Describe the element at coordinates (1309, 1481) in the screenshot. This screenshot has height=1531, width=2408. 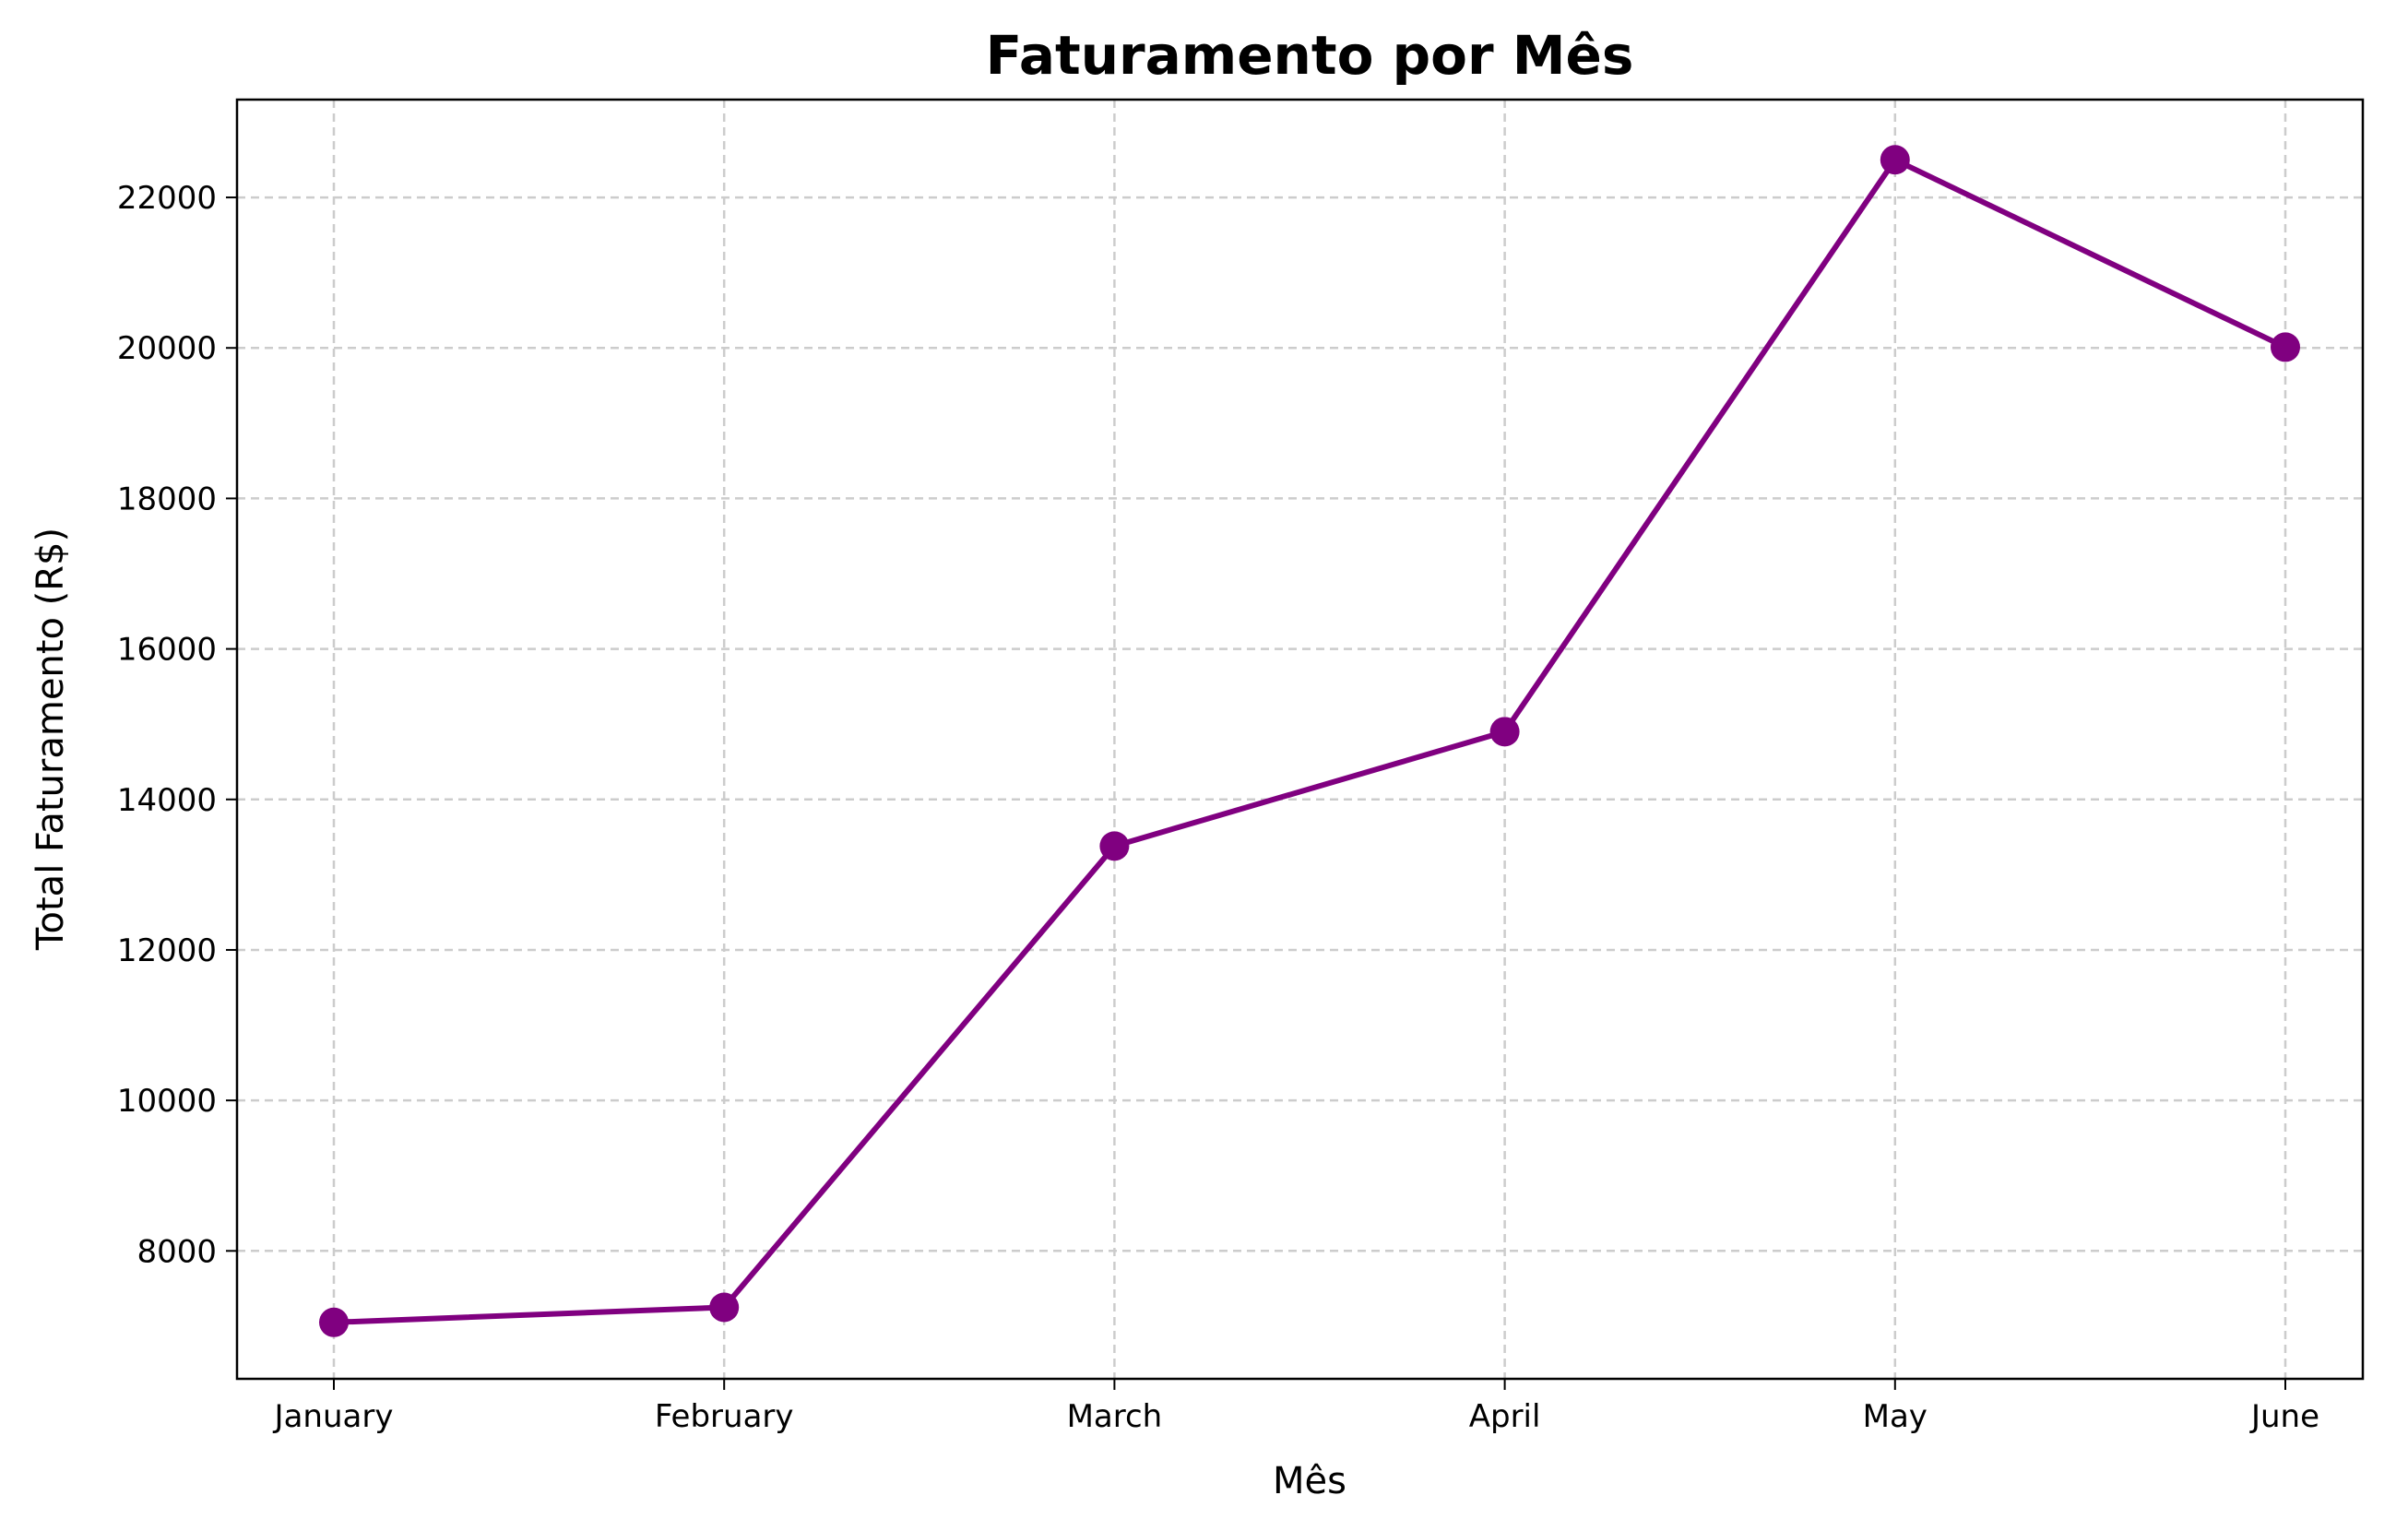
I see `x-axis-label: Mês` at that location.